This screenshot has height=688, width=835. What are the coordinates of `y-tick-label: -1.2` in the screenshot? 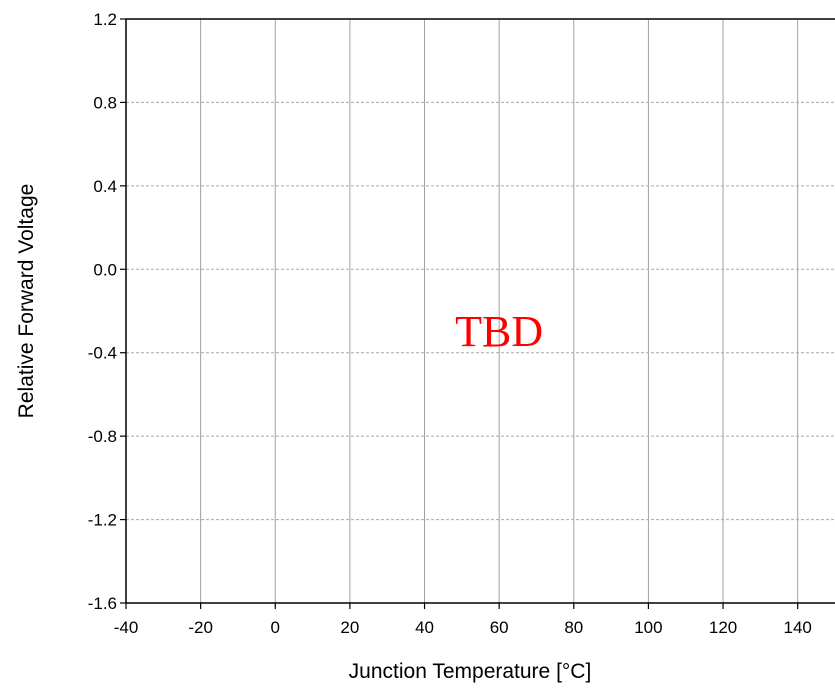 It's located at (102, 520).